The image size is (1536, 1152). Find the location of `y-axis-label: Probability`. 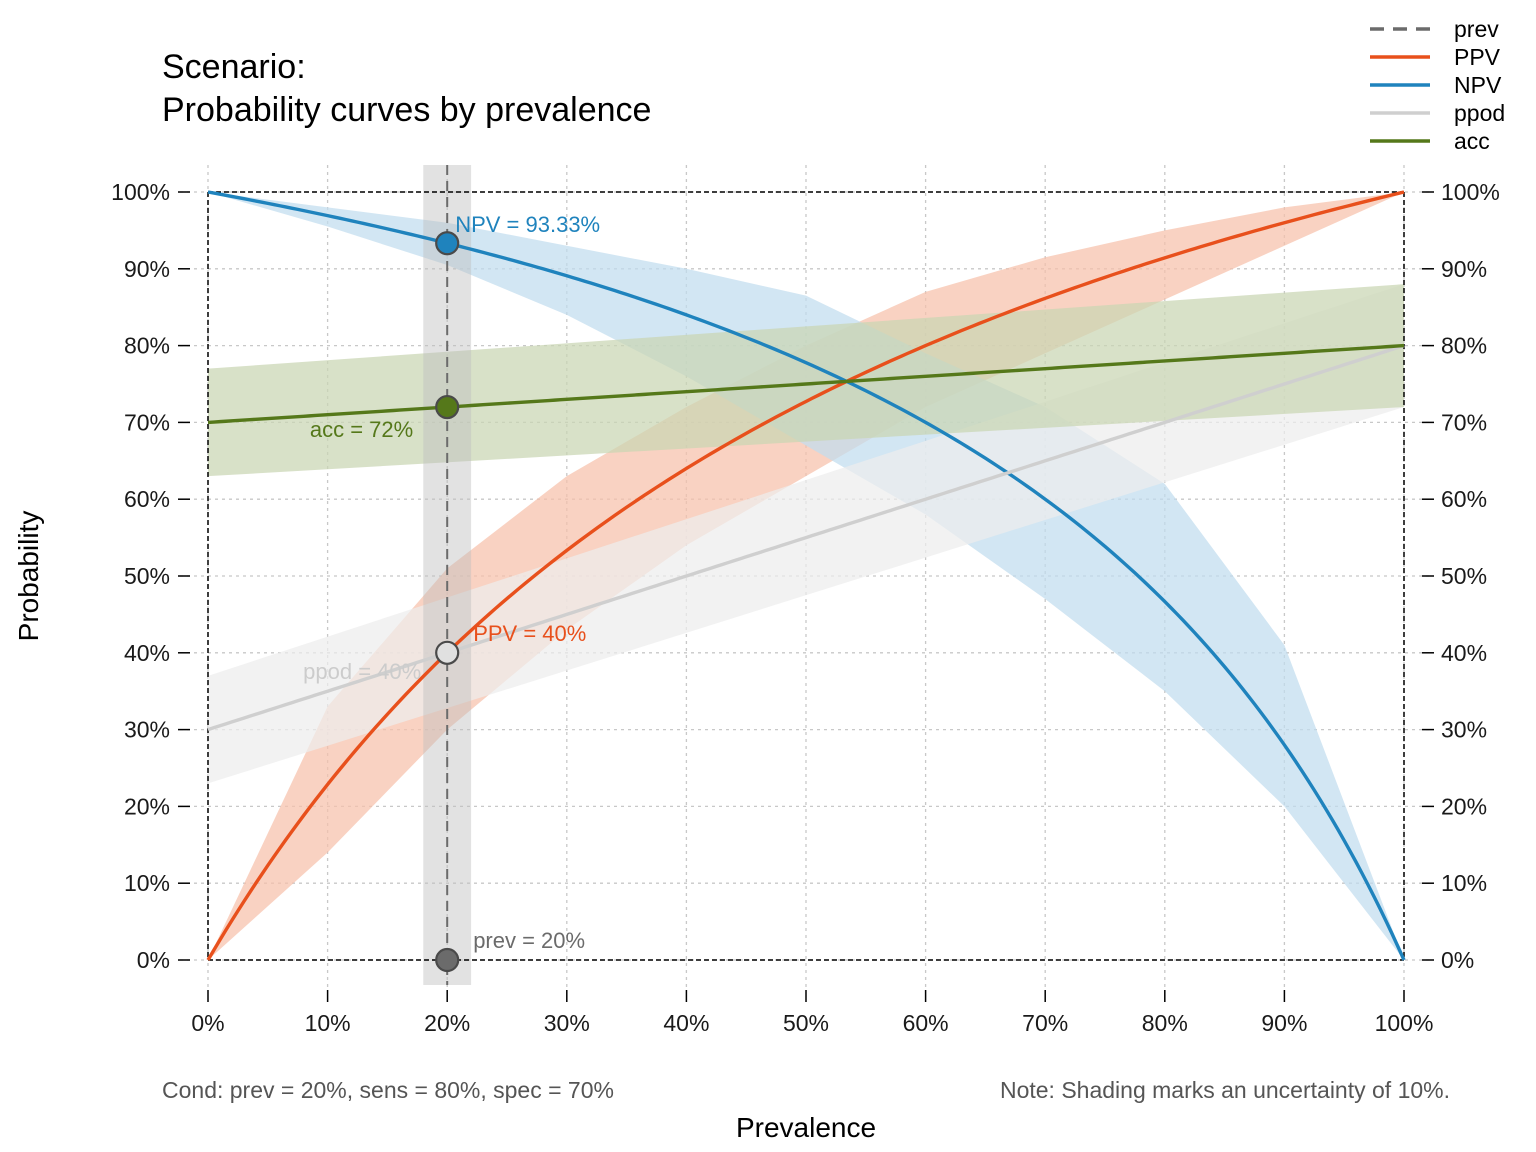

y-axis-label: Probability is located at coordinates (28, 576).